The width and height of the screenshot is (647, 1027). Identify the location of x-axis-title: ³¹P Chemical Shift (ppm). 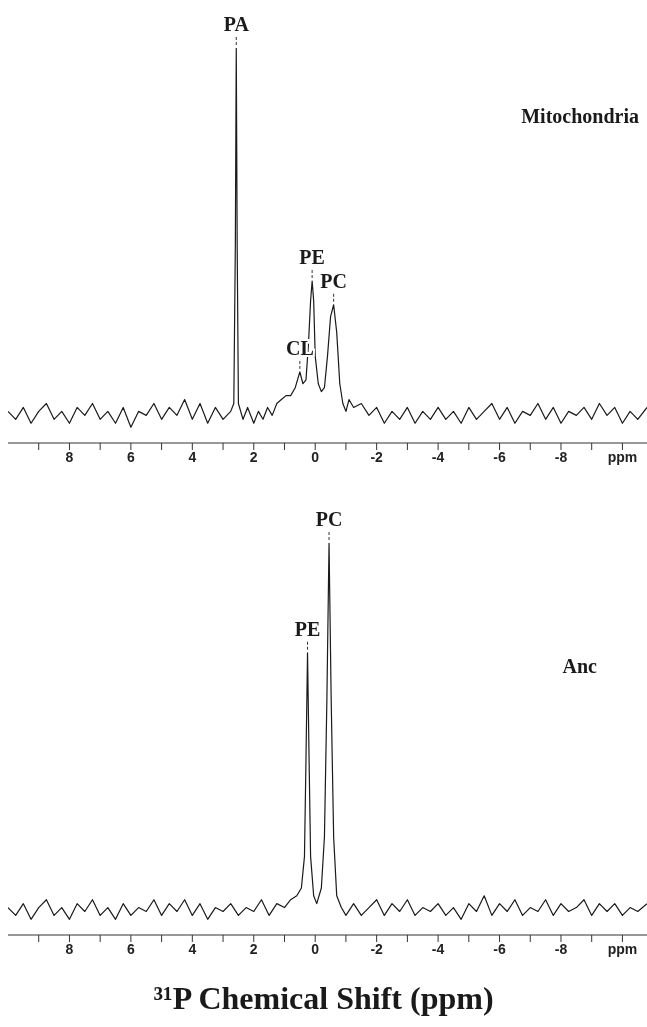
(323, 998).